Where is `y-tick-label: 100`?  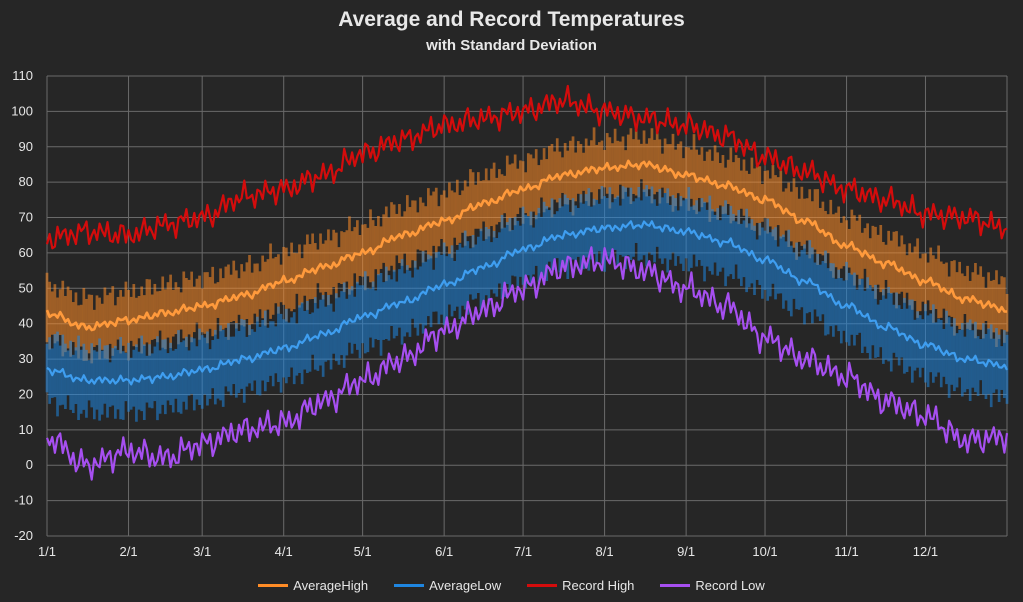 y-tick-label: 100 is located at coordinates (22, 110).